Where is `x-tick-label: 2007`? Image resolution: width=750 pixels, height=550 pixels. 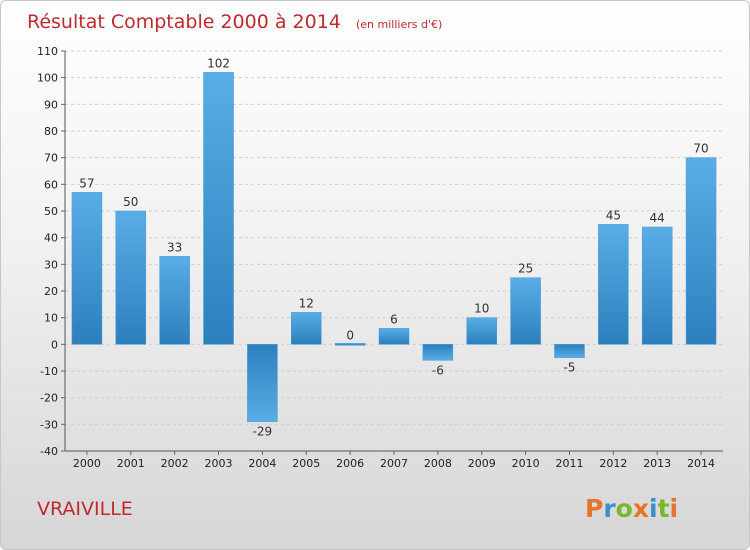
x-tick-label: 2007 is located at coordinates (394, 463).